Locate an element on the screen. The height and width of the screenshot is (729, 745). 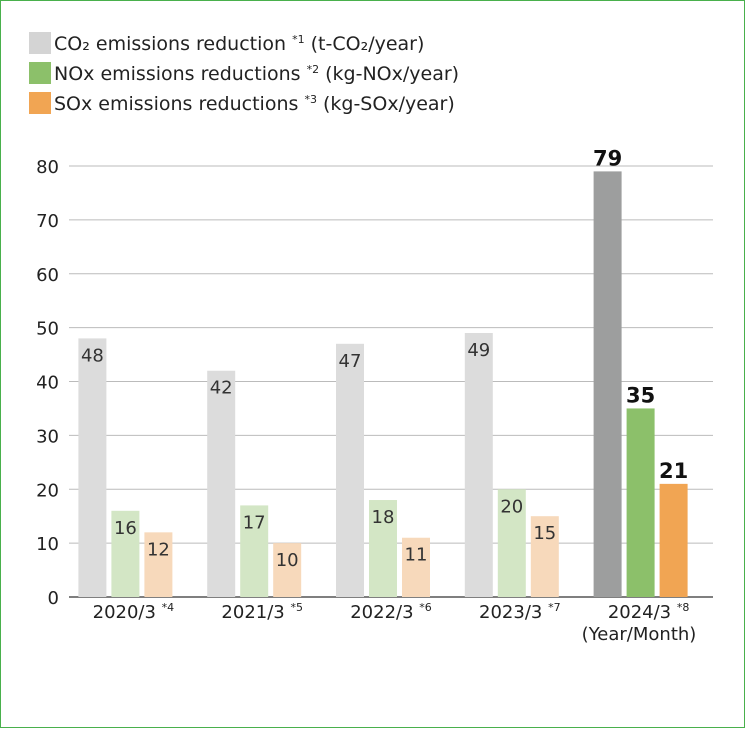
value-label: 18 is located at coordinates (383, 517).